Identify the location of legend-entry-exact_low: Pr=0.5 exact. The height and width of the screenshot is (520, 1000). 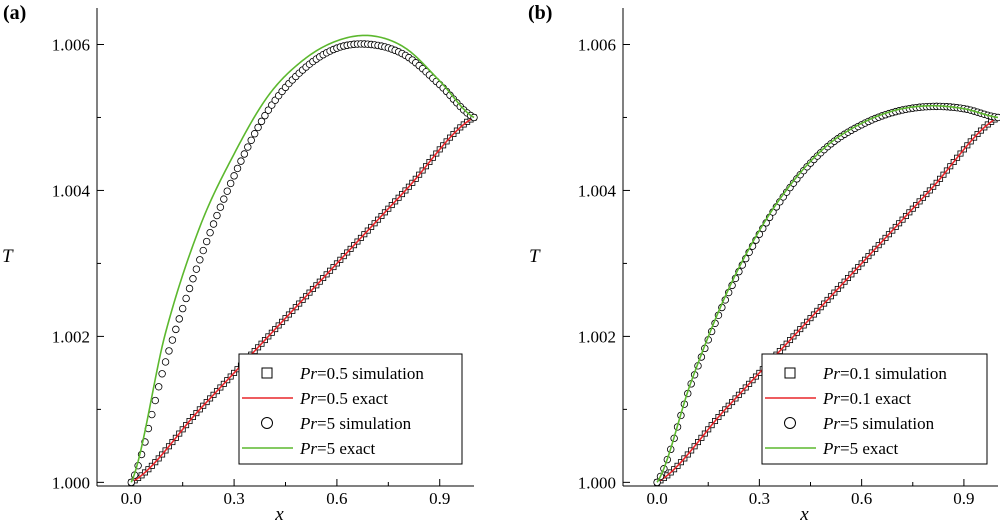
(343, 398).